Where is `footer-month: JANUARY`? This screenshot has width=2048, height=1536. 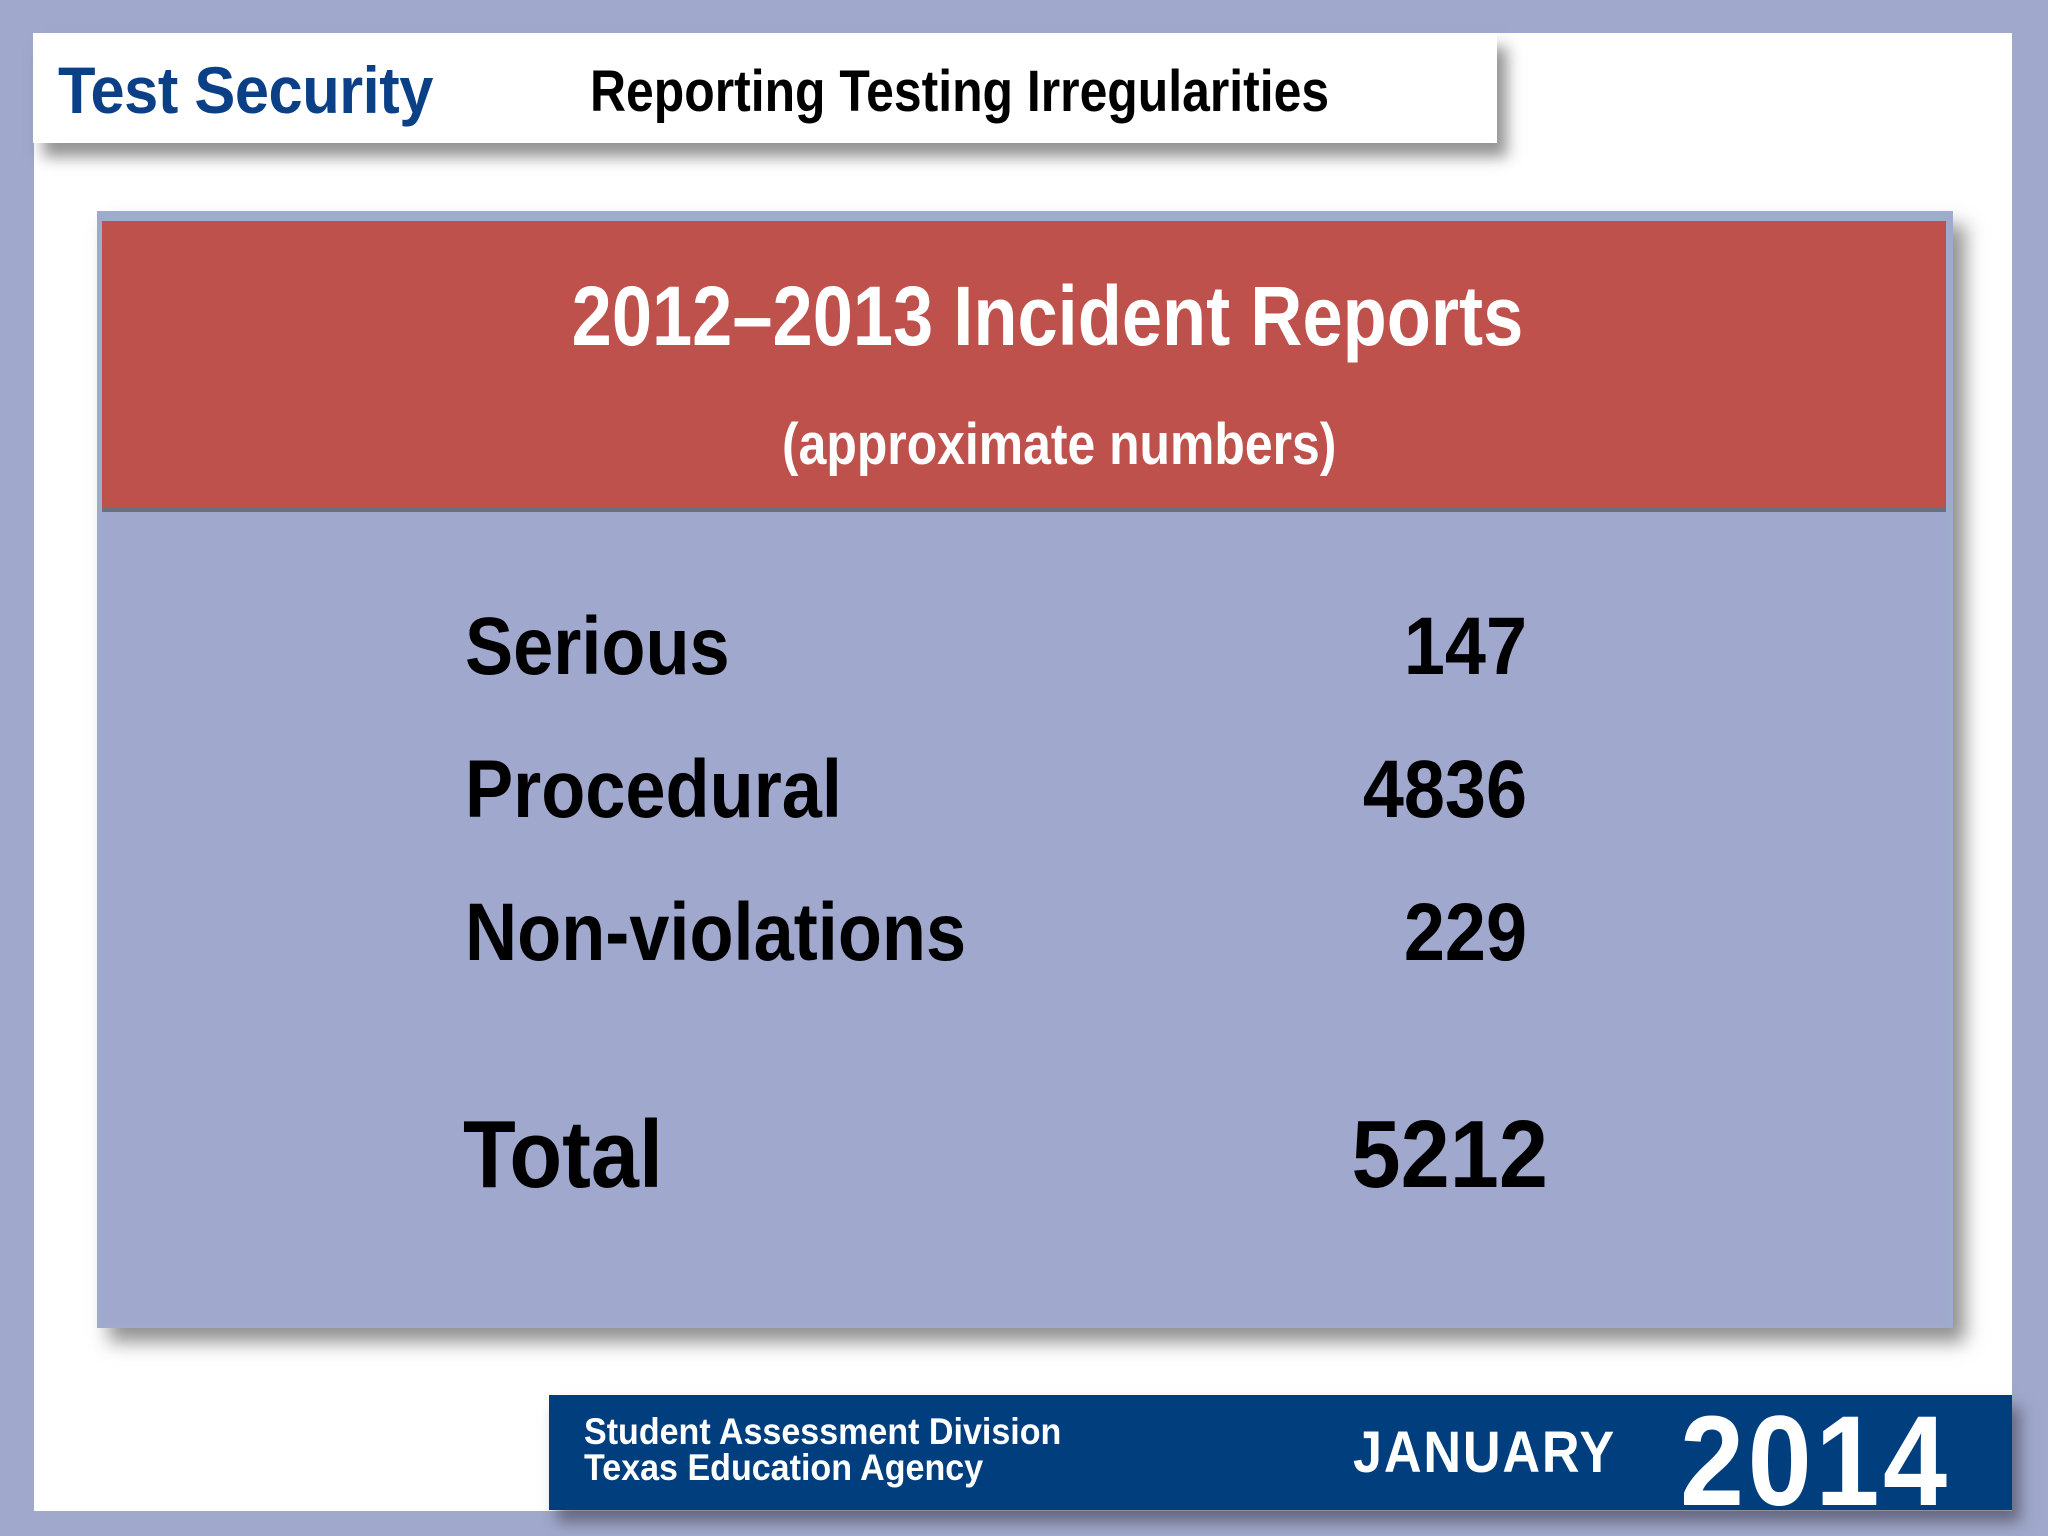 footer-month: JANUARY is located at coordinates (1484, 1452).